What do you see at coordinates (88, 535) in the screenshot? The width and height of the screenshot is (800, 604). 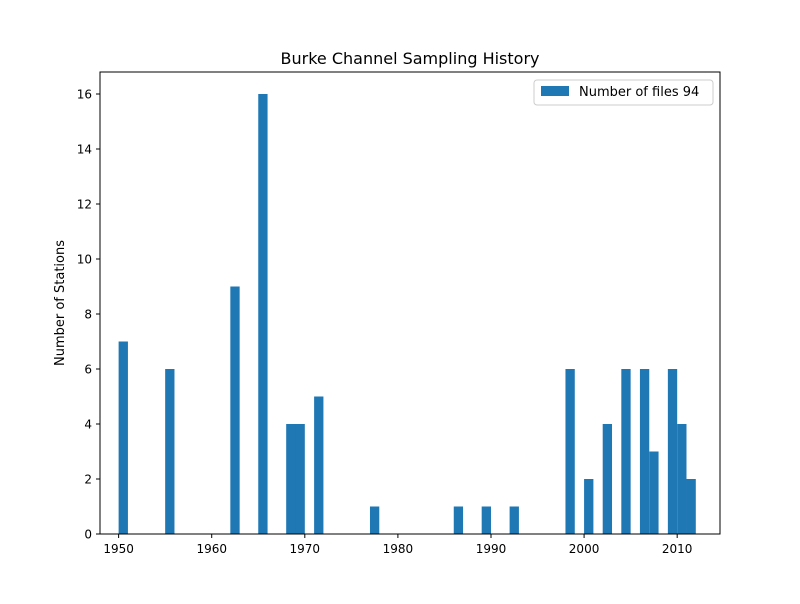 I see `y-tick-label: 0` at bounding box center [88, 535].